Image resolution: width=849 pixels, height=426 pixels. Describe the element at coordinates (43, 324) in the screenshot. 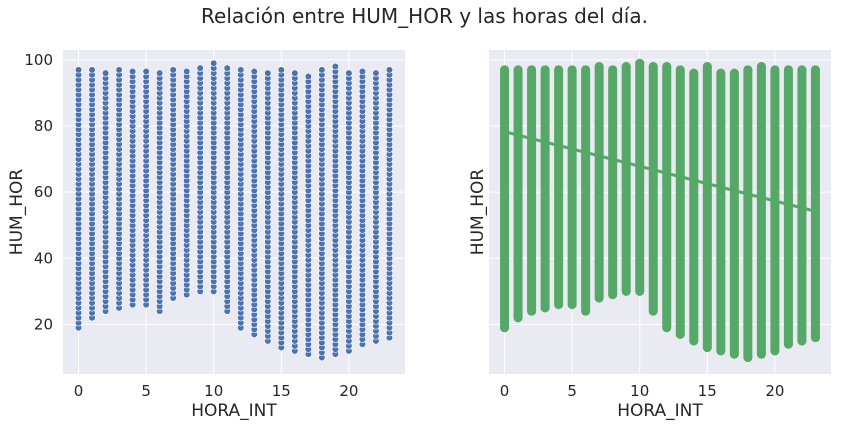

I see `y-tick-label: 20` at that location.